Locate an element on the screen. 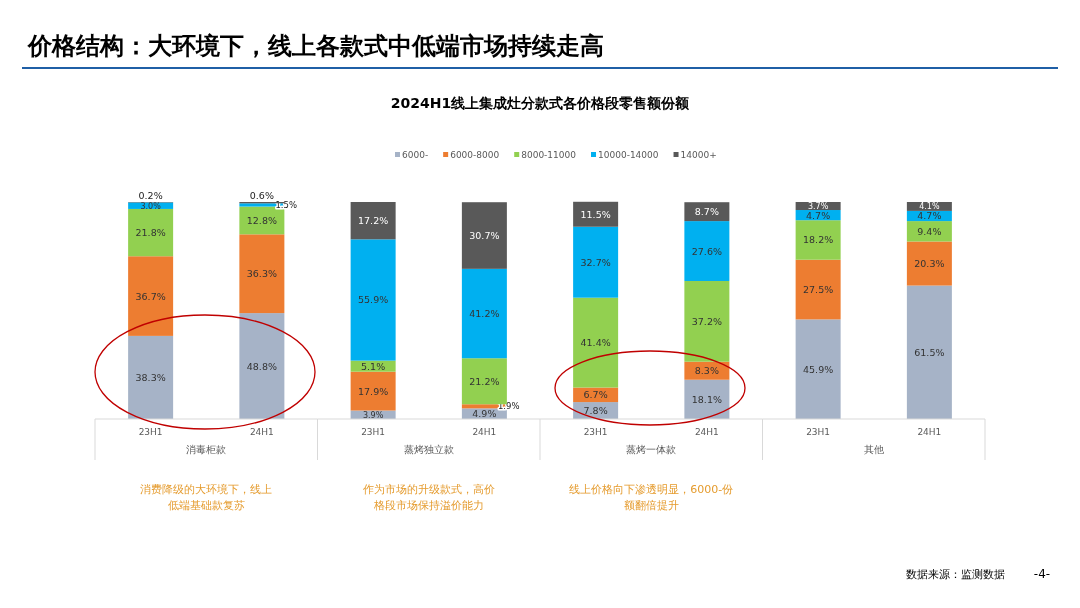  data-label: 6.7% is located at coordinates (595, 395).